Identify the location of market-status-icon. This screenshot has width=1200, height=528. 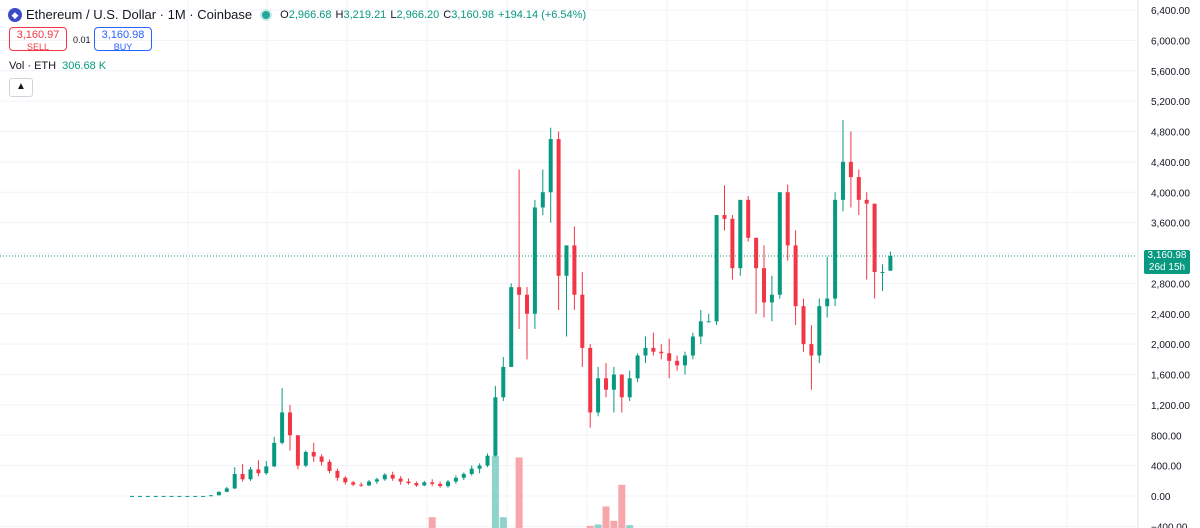
(266, 15).